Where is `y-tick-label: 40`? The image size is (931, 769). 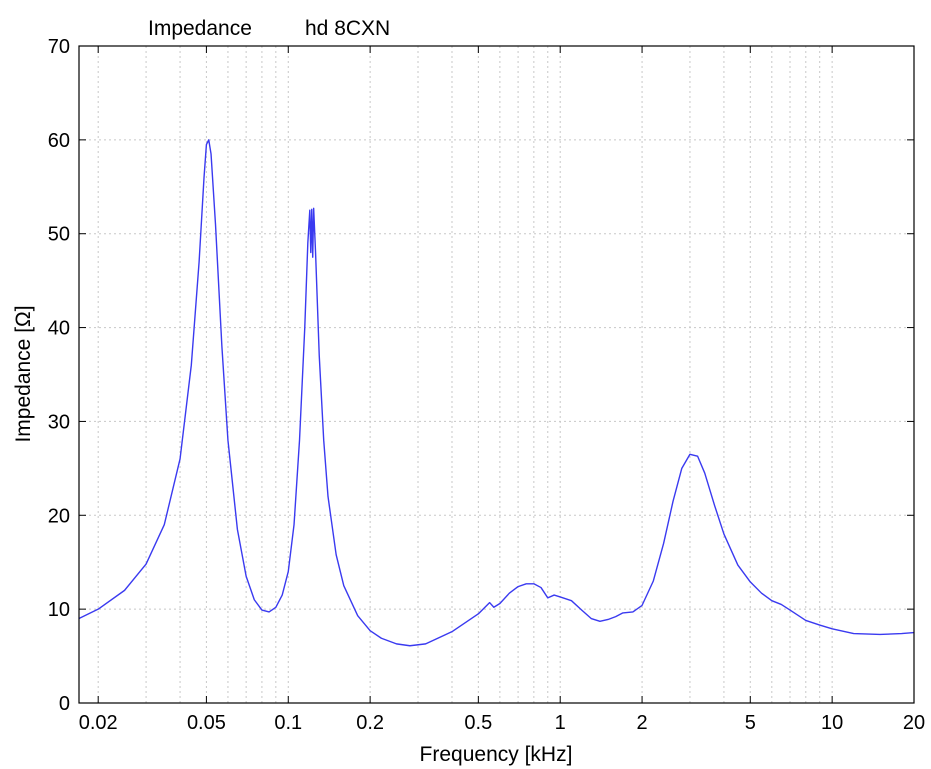 y-tick-label: 40 is located at coordinates (59, 329).